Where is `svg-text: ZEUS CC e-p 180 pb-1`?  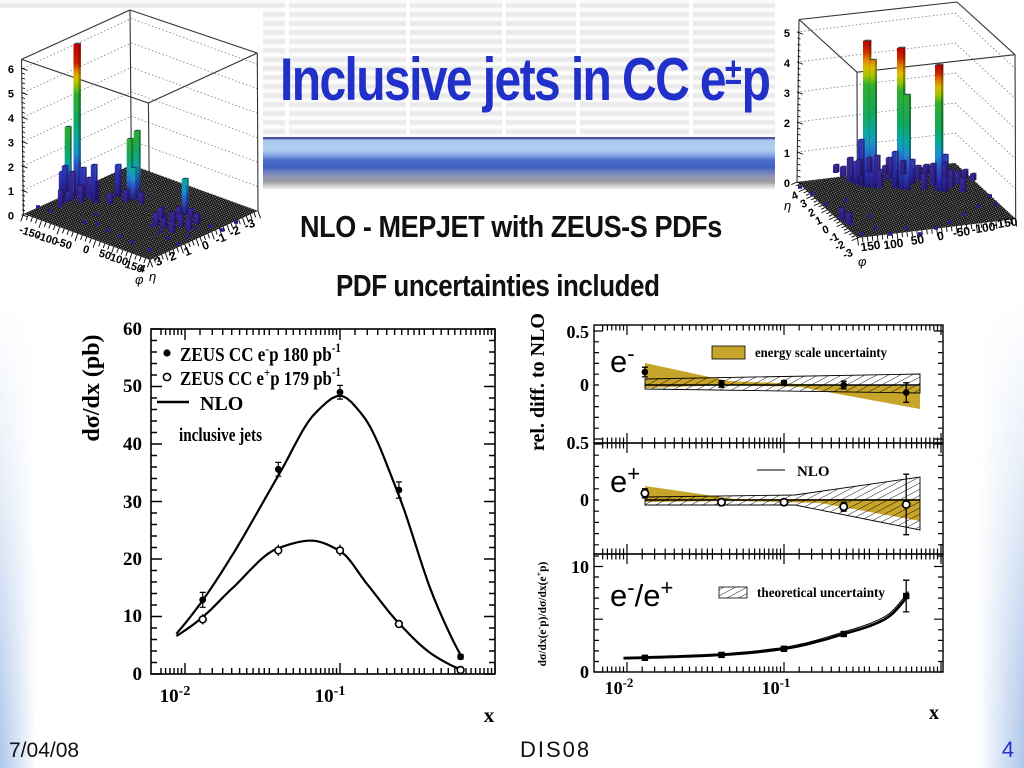
svg-text: ZEUS CC e-p 180 pb-1 is located at coordinates (260, 353).